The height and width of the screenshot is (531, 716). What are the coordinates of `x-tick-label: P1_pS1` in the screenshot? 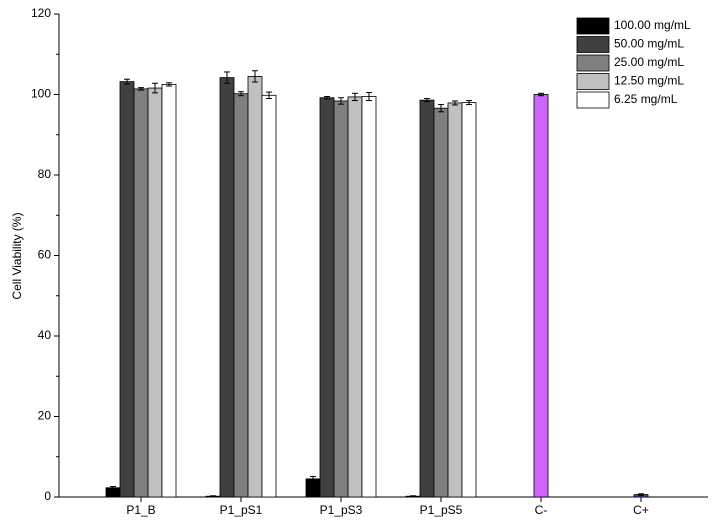 It's located at (241, 510).